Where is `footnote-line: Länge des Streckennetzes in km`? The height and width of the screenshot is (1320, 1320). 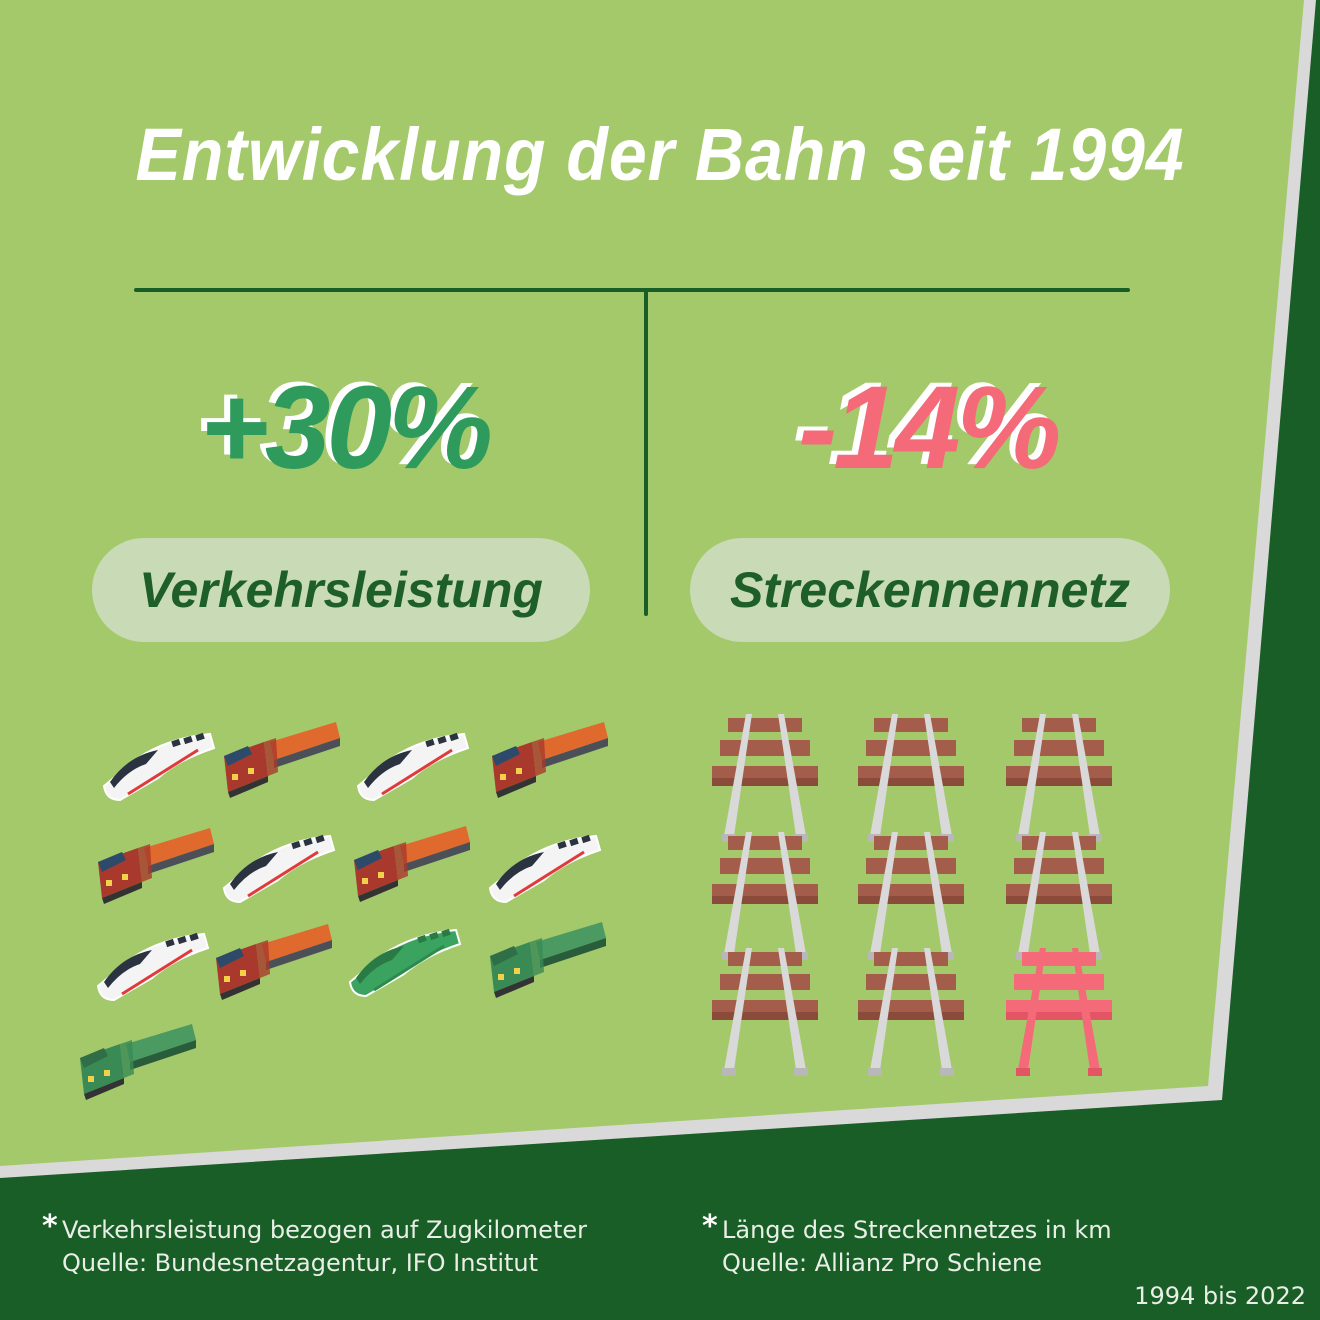 footnote-line: Länge des Streckennetzes in km is located at coordinates (917, 1230).